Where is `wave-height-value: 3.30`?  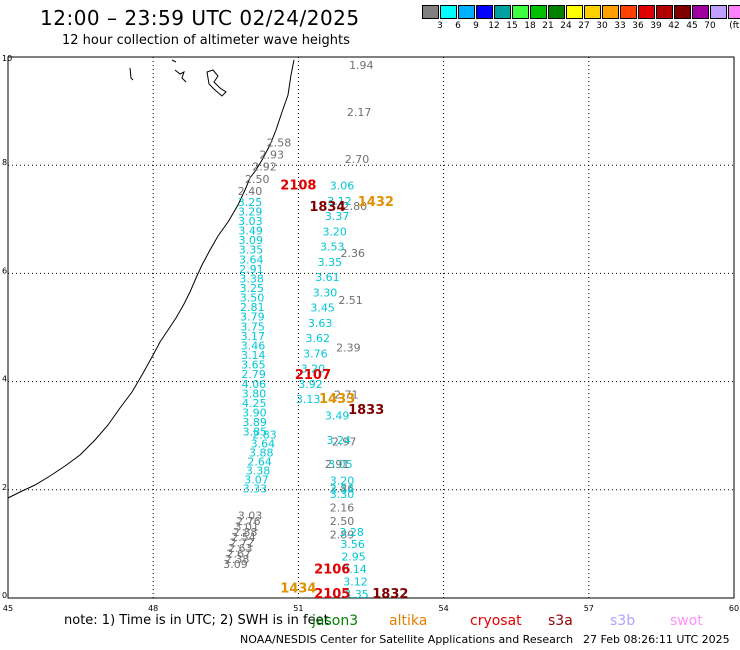 wave-height-value: 3.30 is located at coordinates (342, 494).